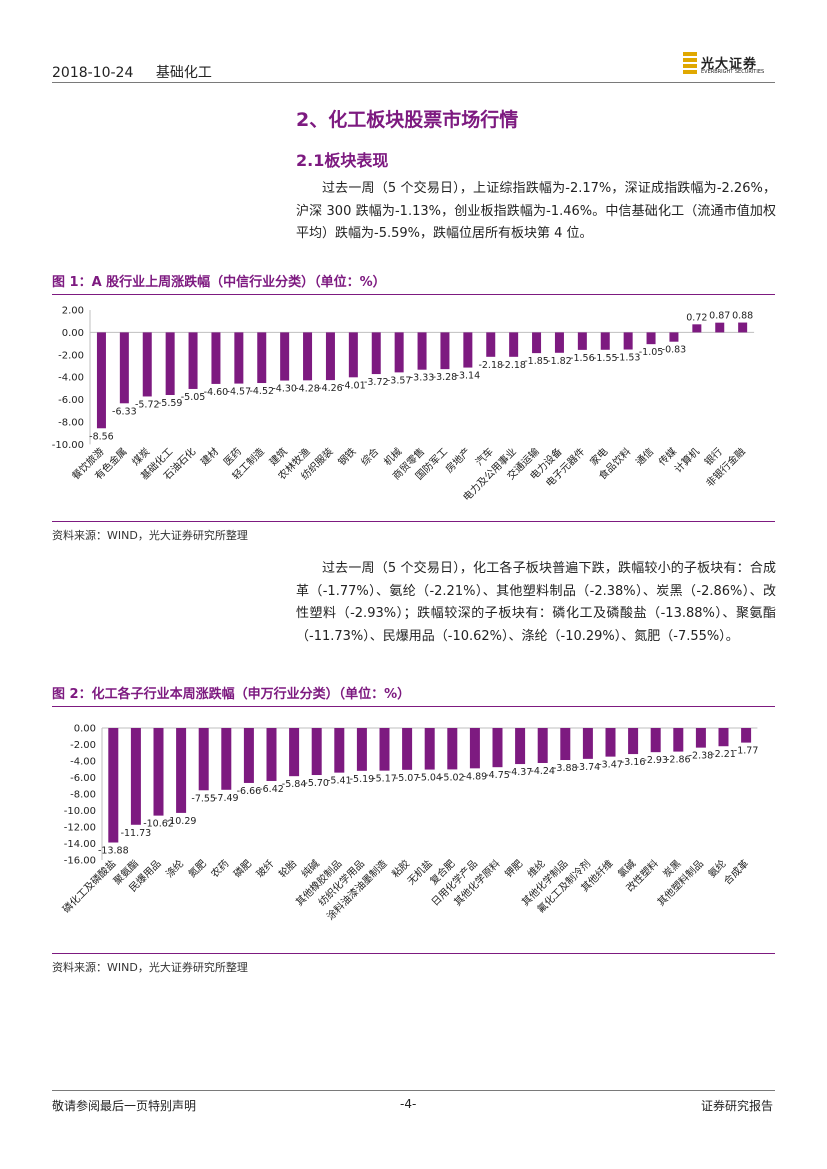  What do you see at coordinates (376, 382) in the screenshot?
I see `fig1-data-label: -3.72` at bounding box center [376, 382].